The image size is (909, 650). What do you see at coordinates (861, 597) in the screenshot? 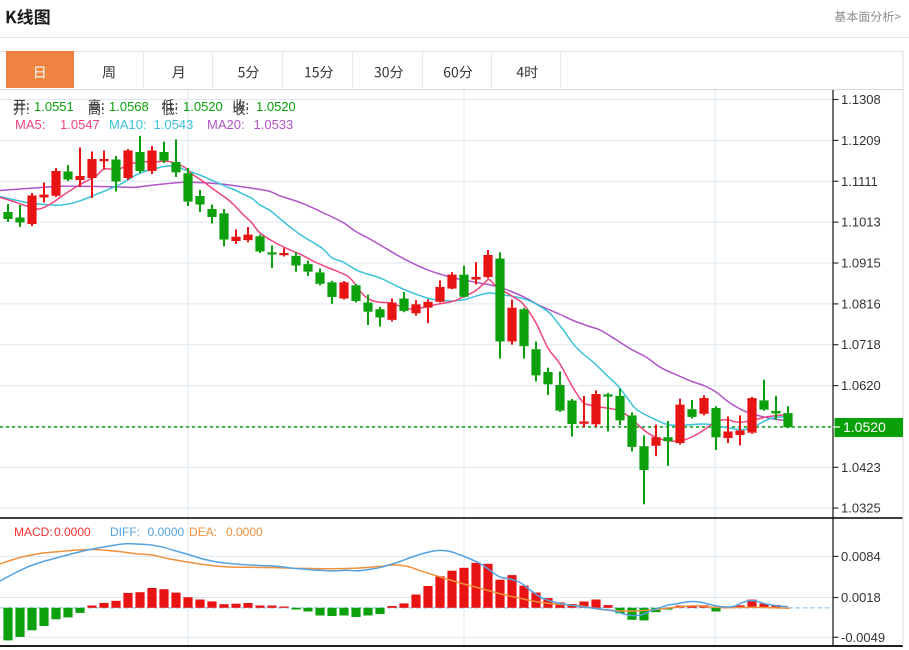
I see `svg-text: 0.0018` at bounding box center [861, 597].